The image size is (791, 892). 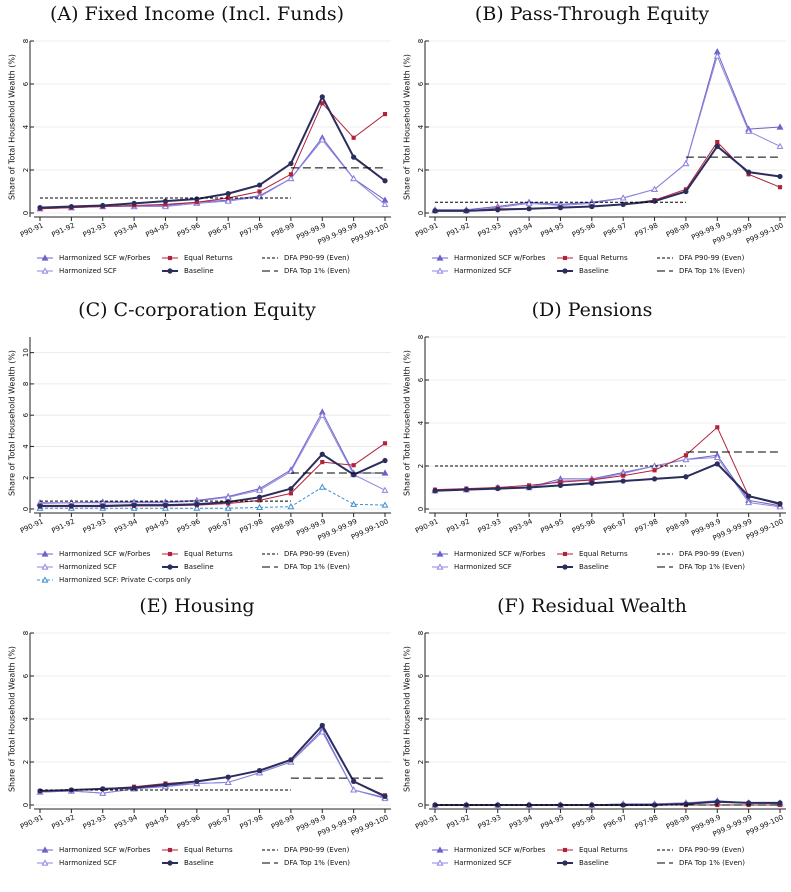 I want to click on x-tick-label: P95-96, so click(x=584, y=526).